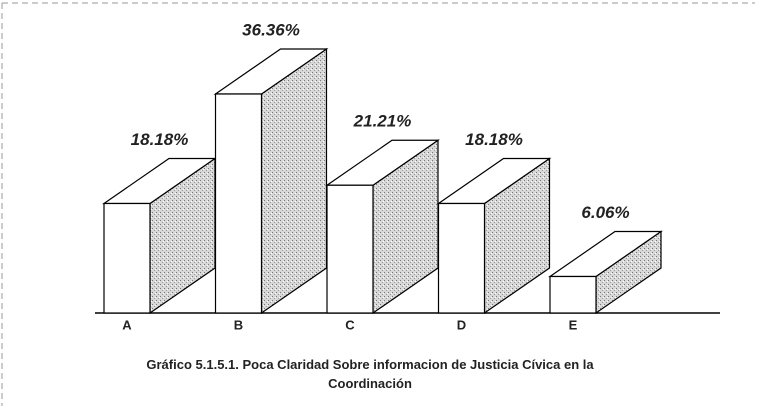  I want to click on x-tick-label: E, so click(573, 324).